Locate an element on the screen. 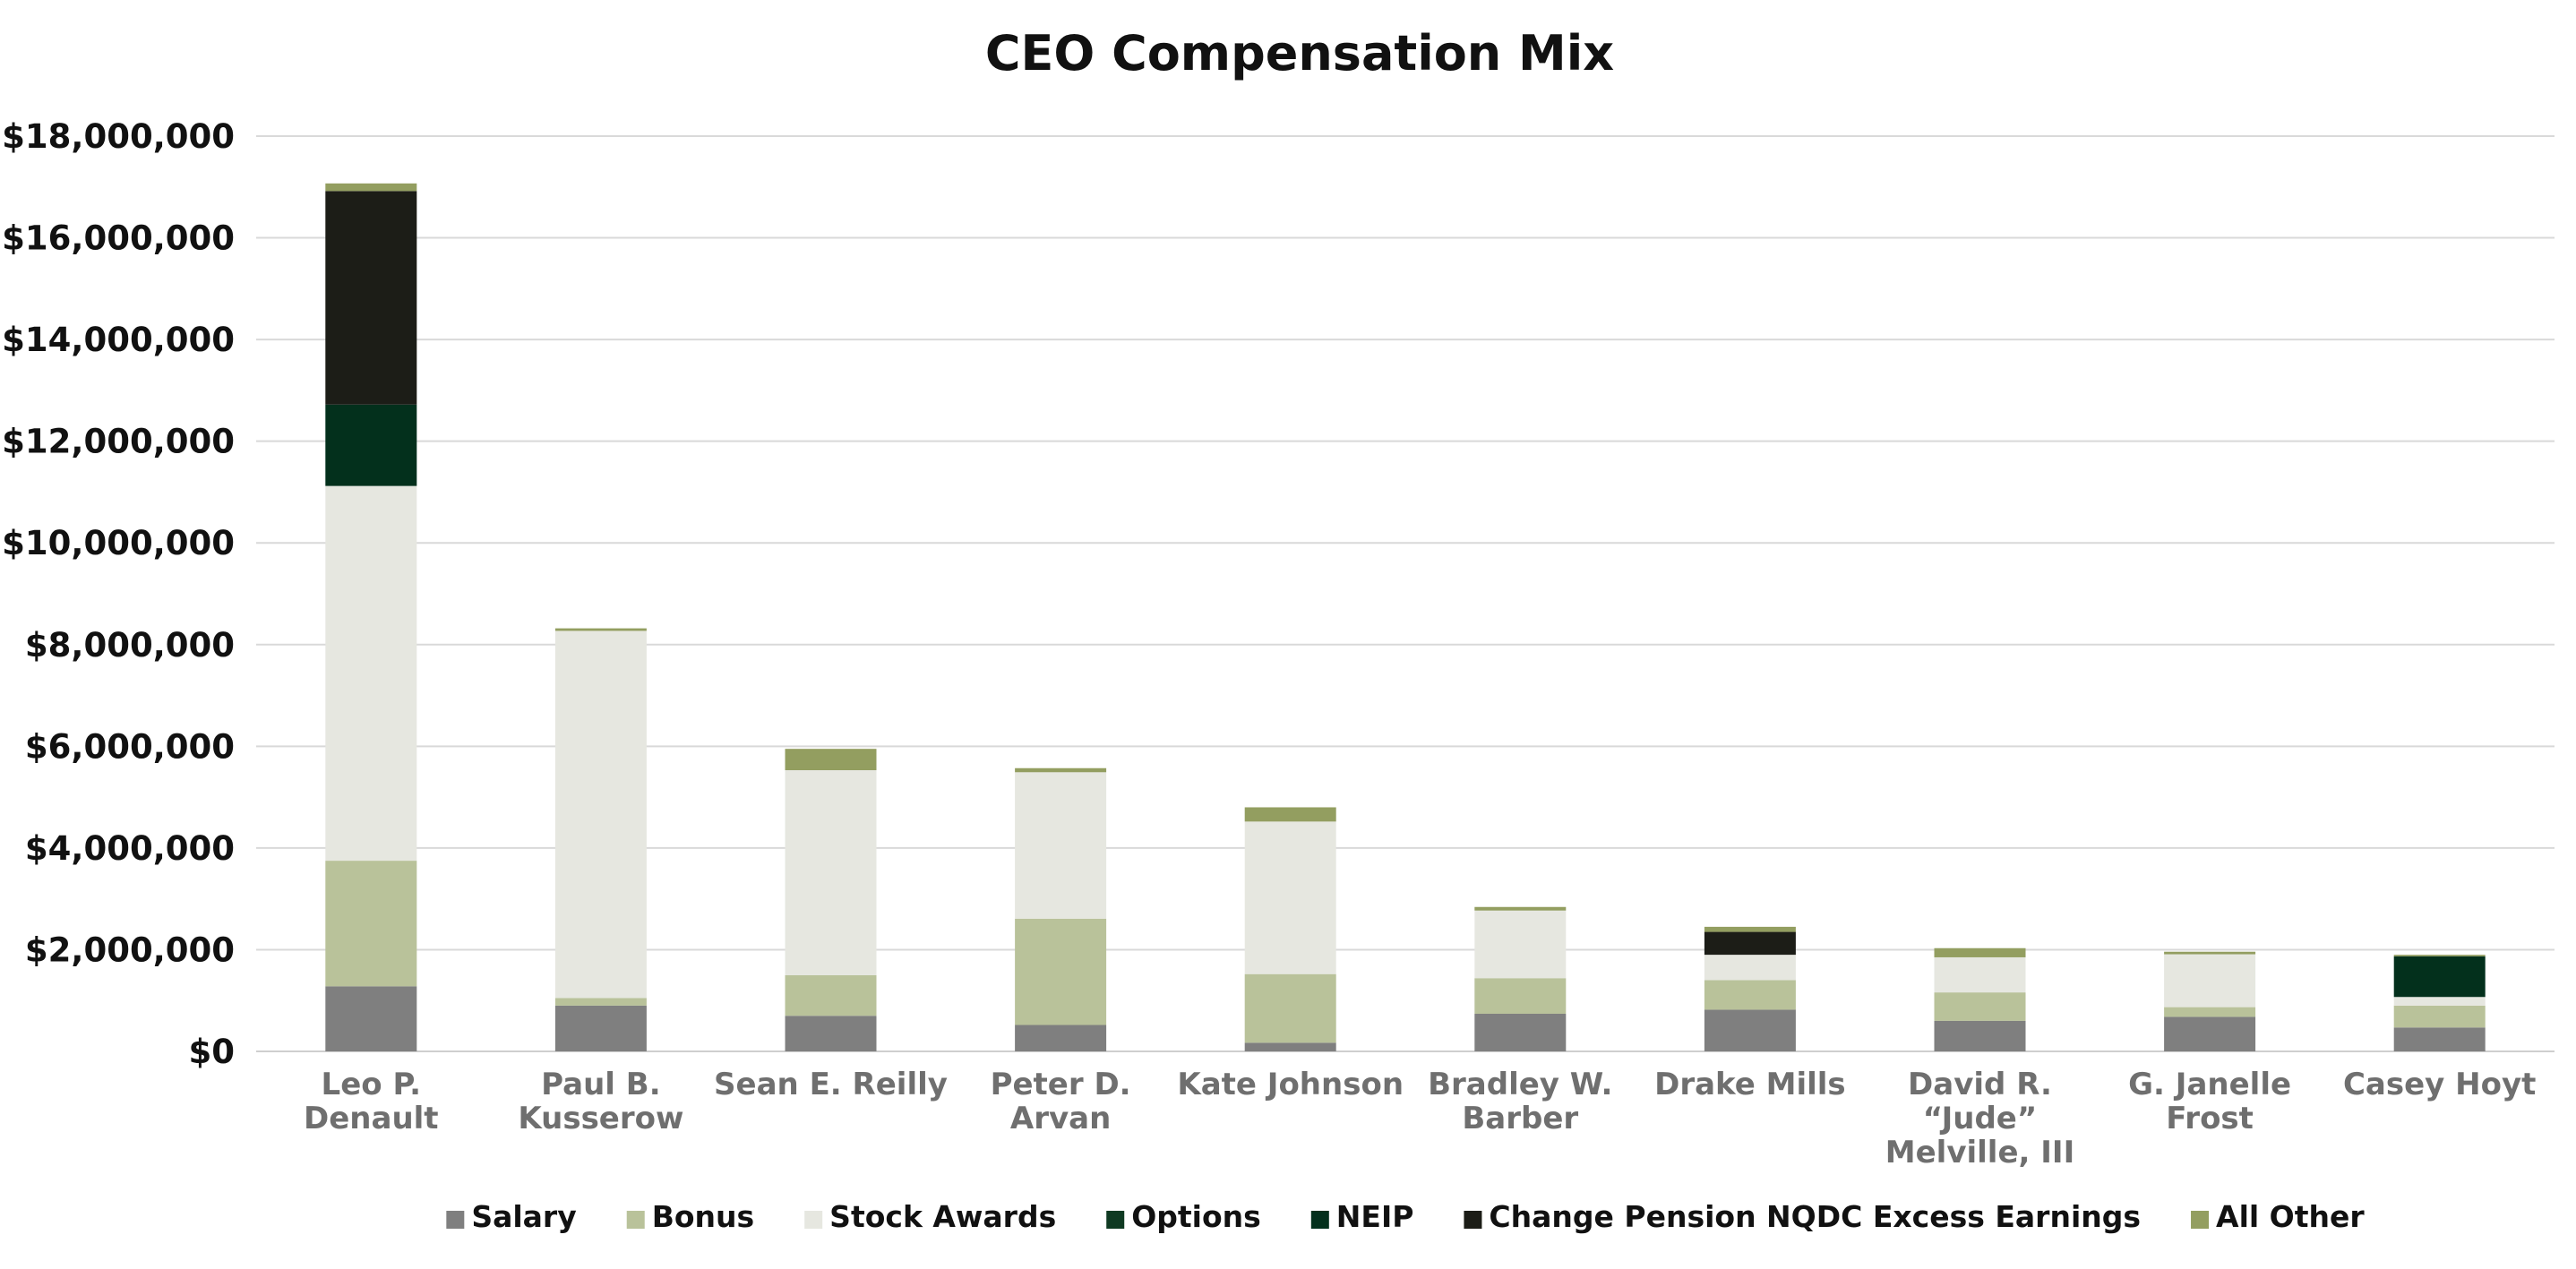 This screenshot has width=2576, height=1269. x-category-label: Bradley W. Barber is located at coordinates (1520, 1101).